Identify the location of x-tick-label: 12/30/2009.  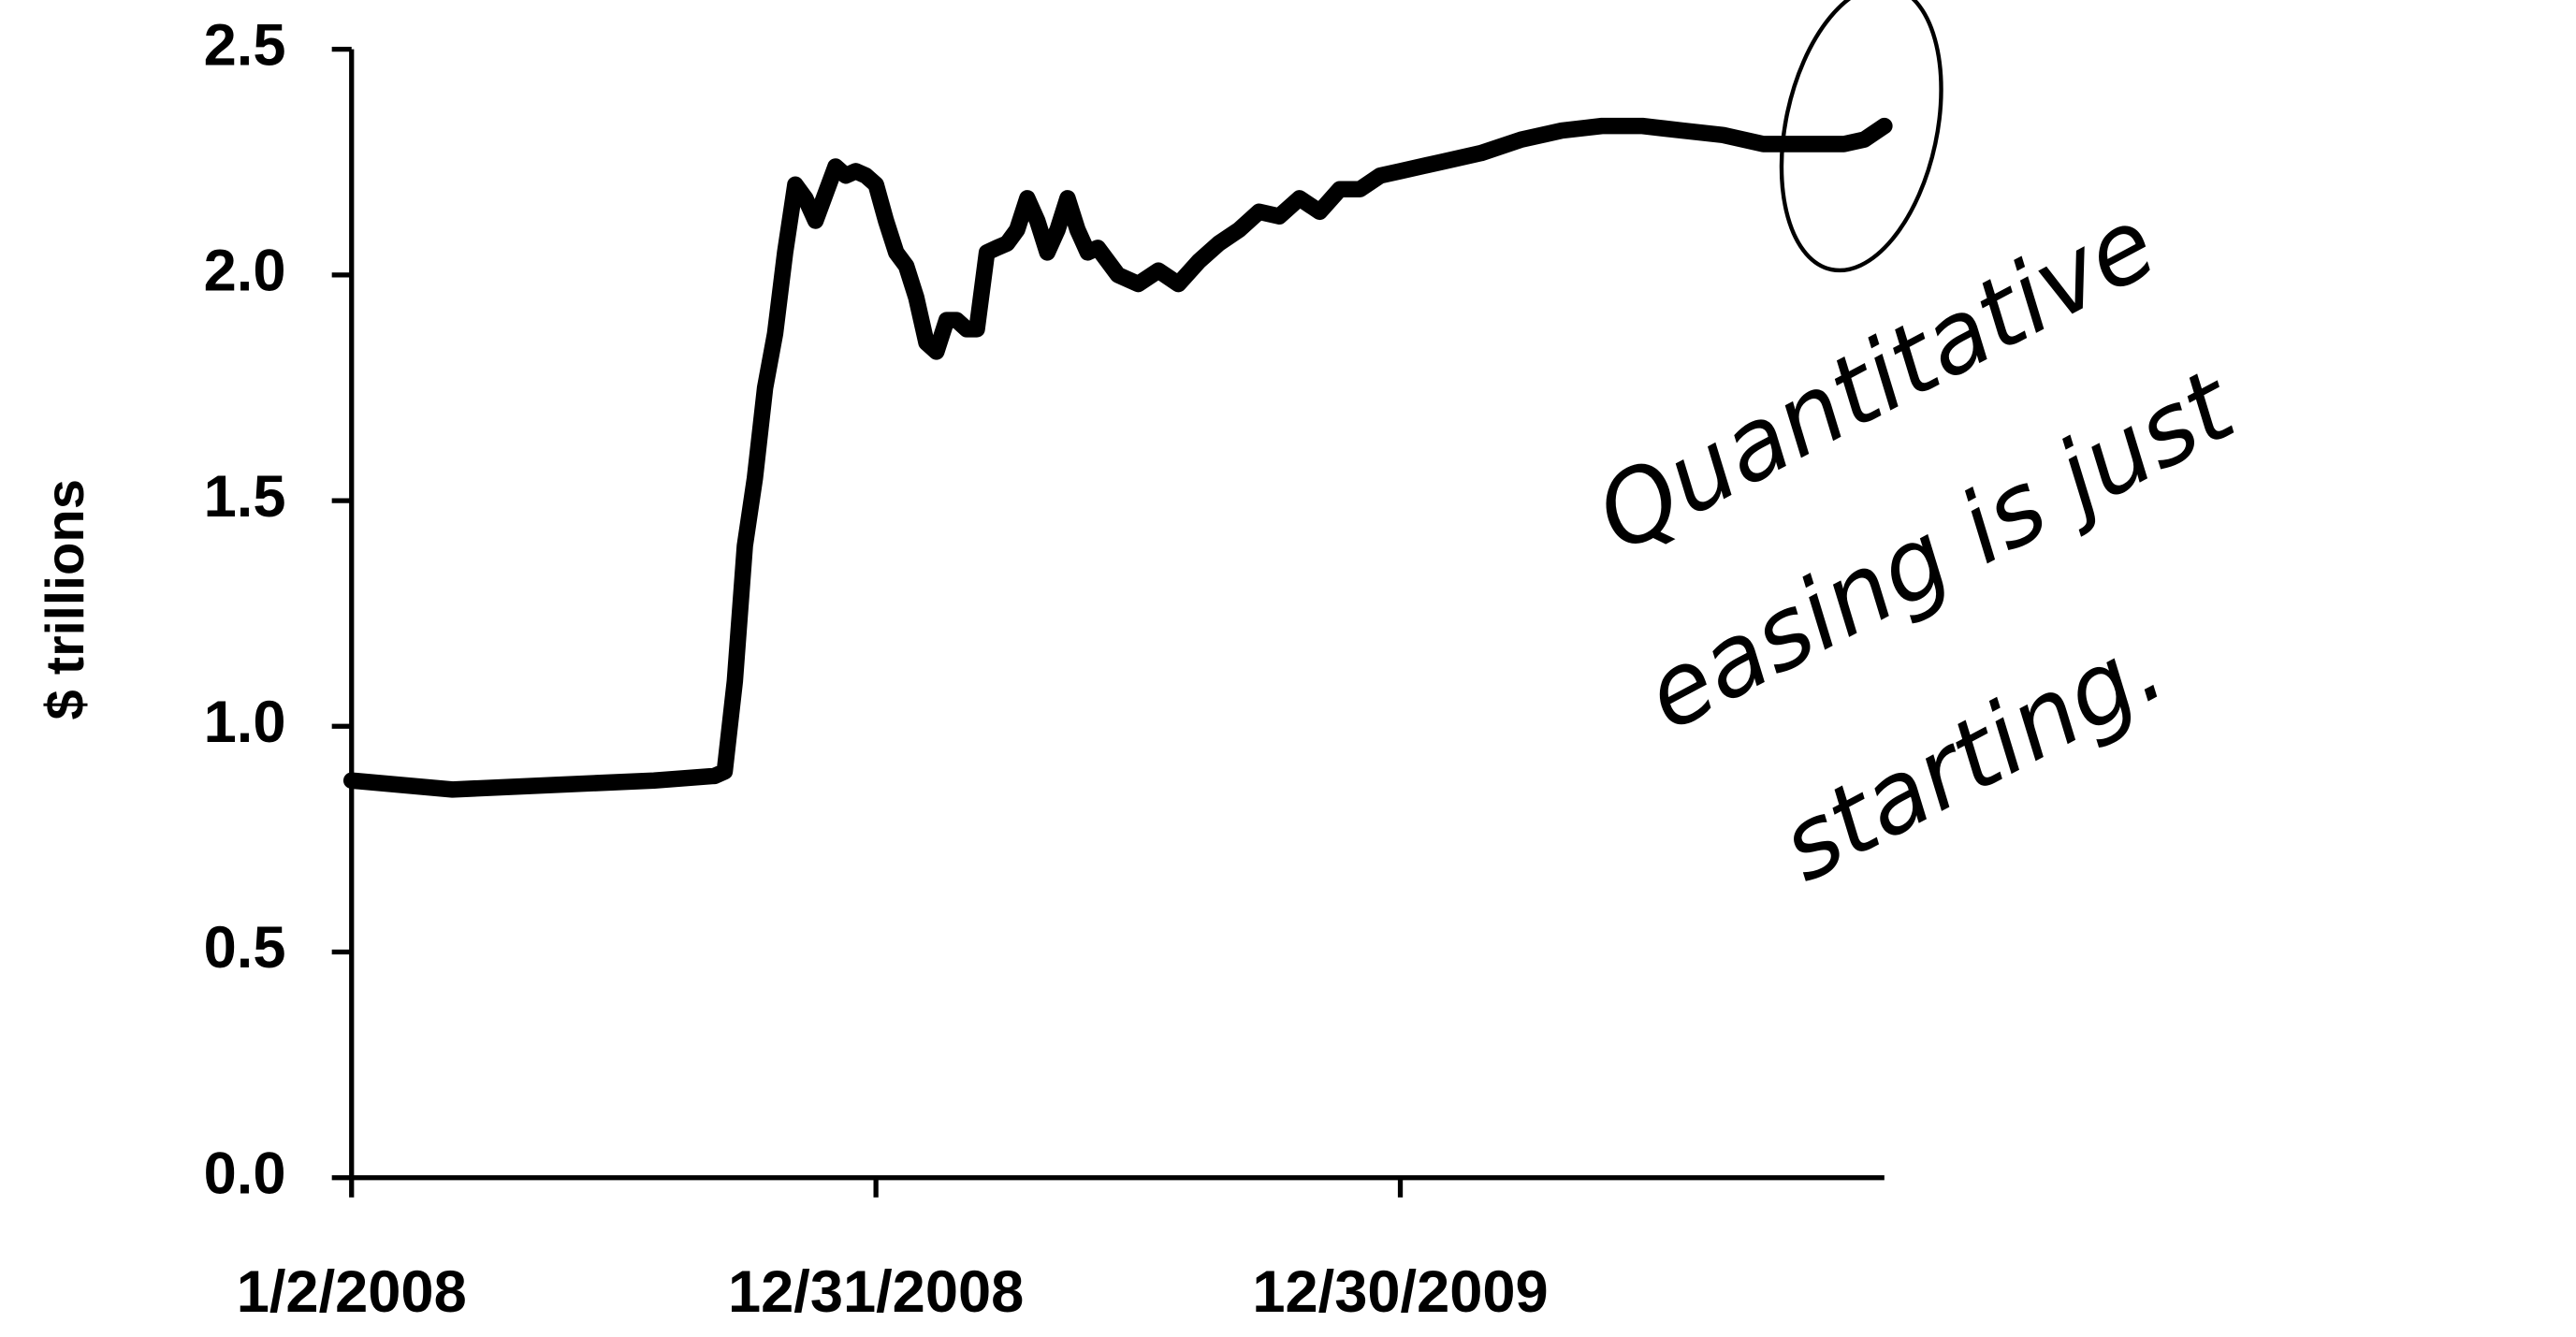
(1400, 1292).